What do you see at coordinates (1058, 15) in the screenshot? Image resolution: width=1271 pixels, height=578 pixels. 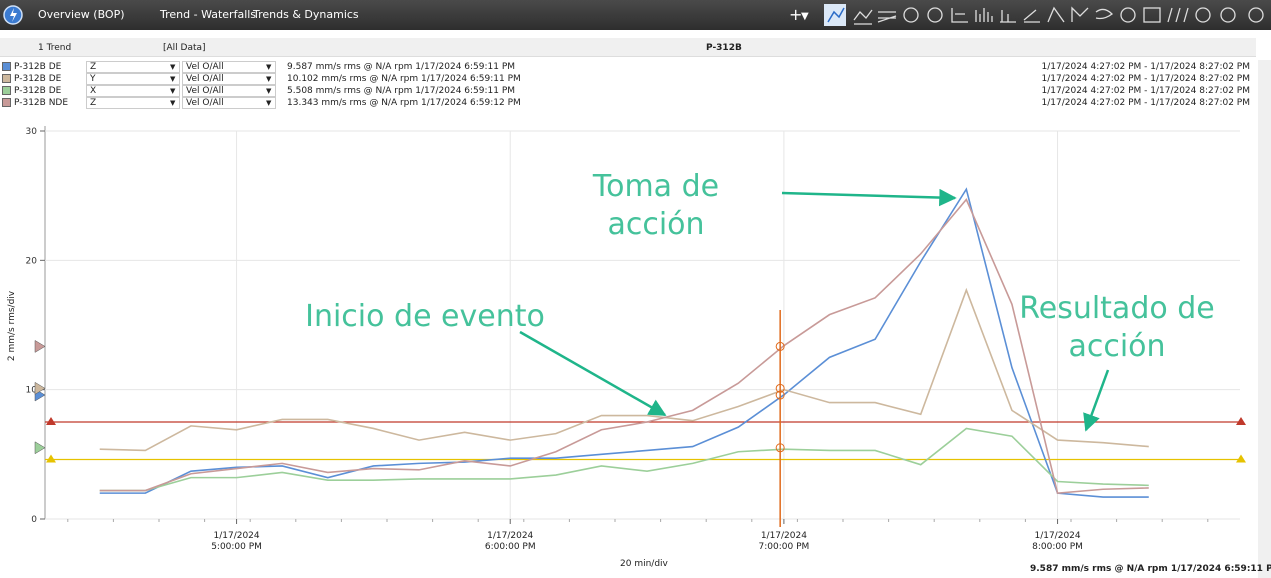 I see `view-icons` at bounding box center [1058, 15].